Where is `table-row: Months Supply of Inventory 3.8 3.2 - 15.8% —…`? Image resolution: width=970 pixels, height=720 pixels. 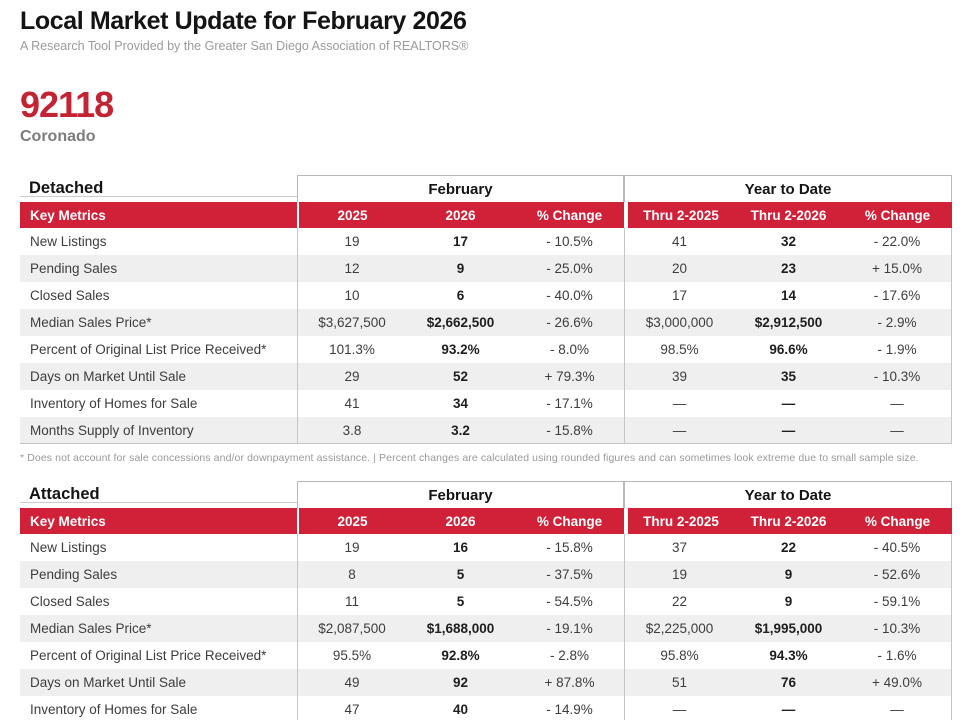 table-row: Months Supply of Inventory 3.8 3.2 - 15.8% —… is located at coordinates (486, 430).